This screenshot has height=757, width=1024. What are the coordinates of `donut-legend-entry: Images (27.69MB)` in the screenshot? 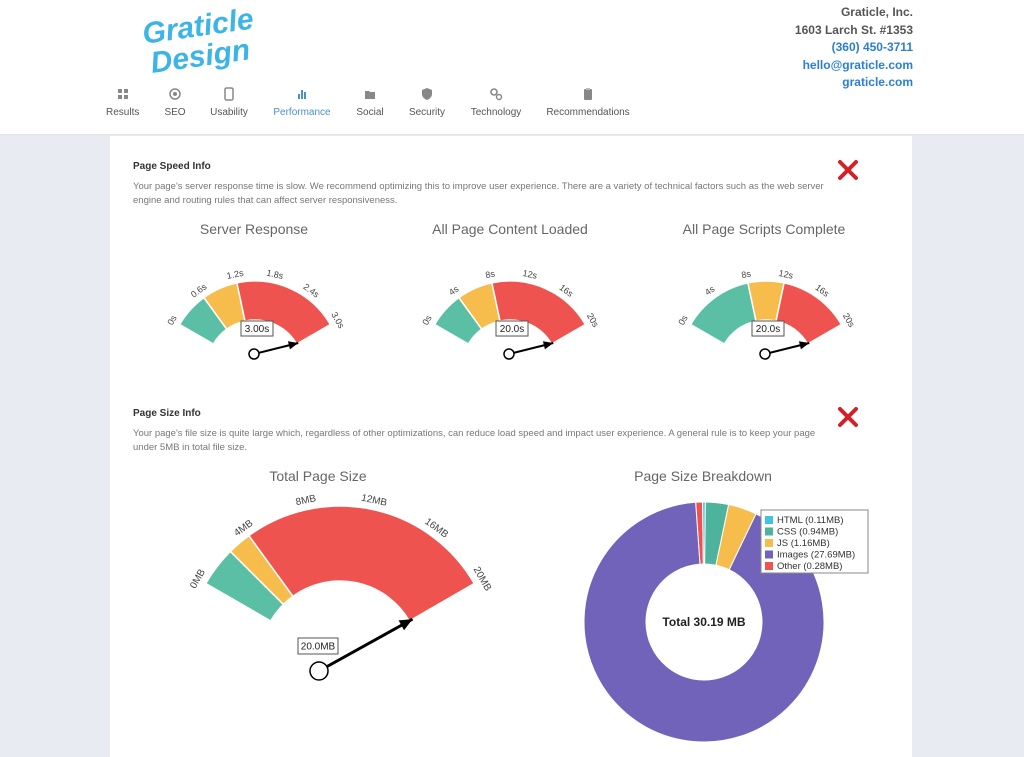 It's located at (816, 555).